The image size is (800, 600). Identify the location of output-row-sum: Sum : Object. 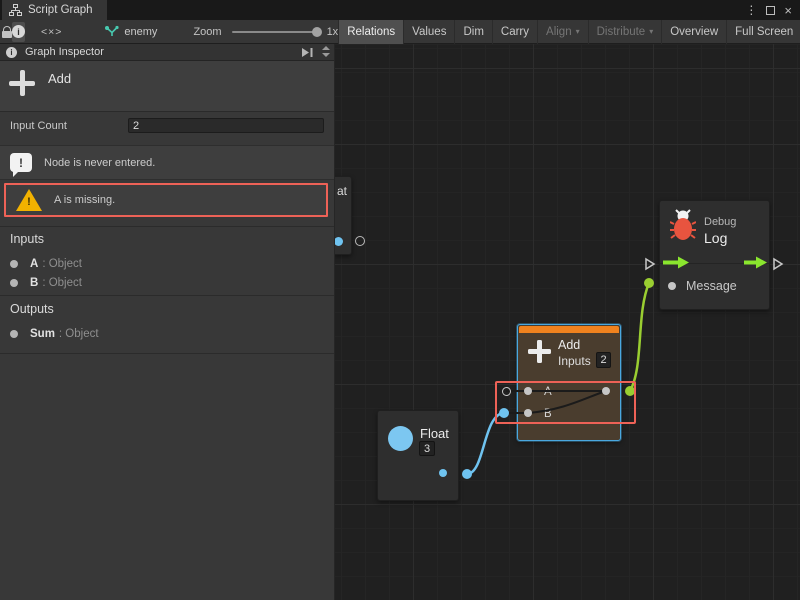
(167, 334).